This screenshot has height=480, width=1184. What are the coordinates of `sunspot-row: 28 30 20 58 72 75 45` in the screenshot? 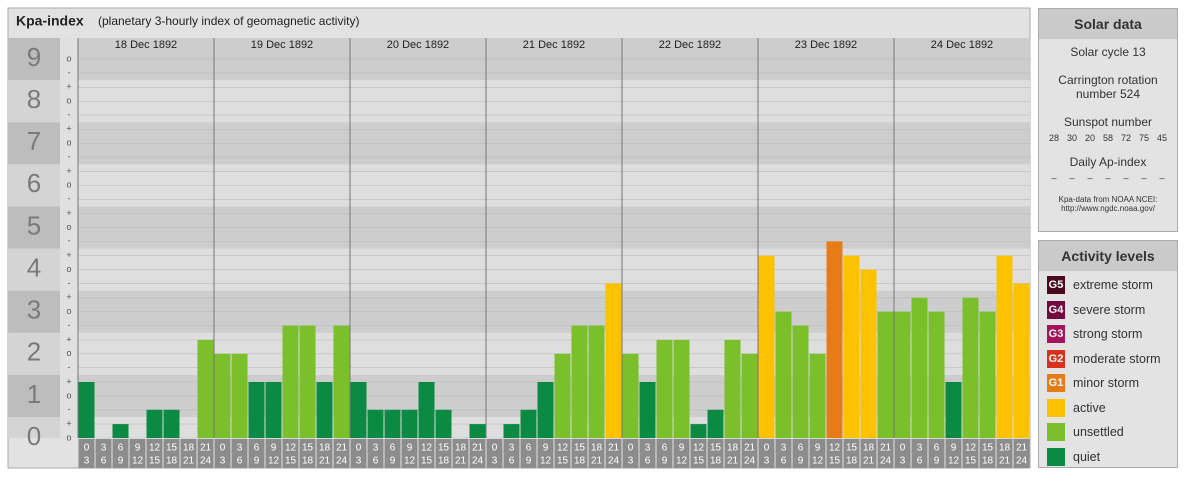 It's located at (1108, 138).